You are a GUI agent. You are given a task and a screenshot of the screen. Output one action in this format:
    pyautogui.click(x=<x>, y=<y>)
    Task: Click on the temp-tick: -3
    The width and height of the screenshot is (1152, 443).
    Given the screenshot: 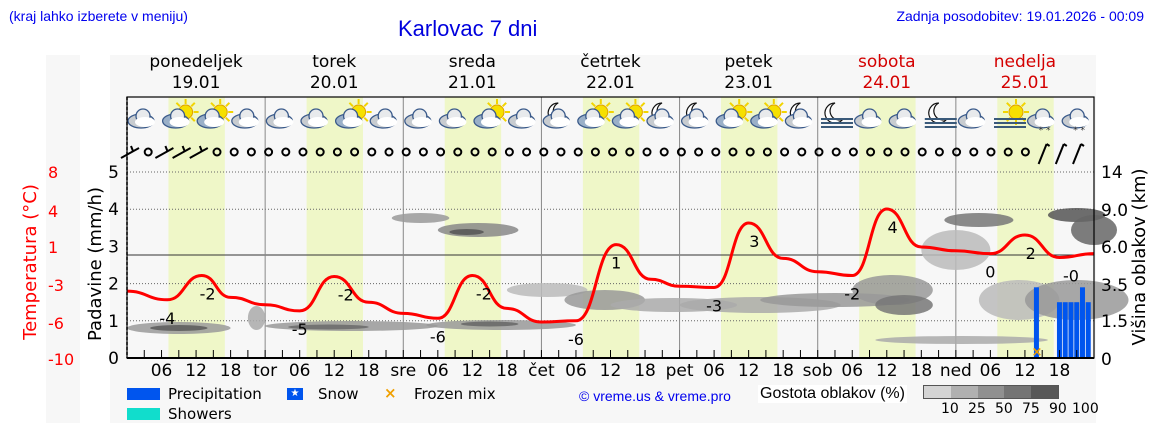 What is the action you would take?
    pyautogui.click(x=56, y=285)
    